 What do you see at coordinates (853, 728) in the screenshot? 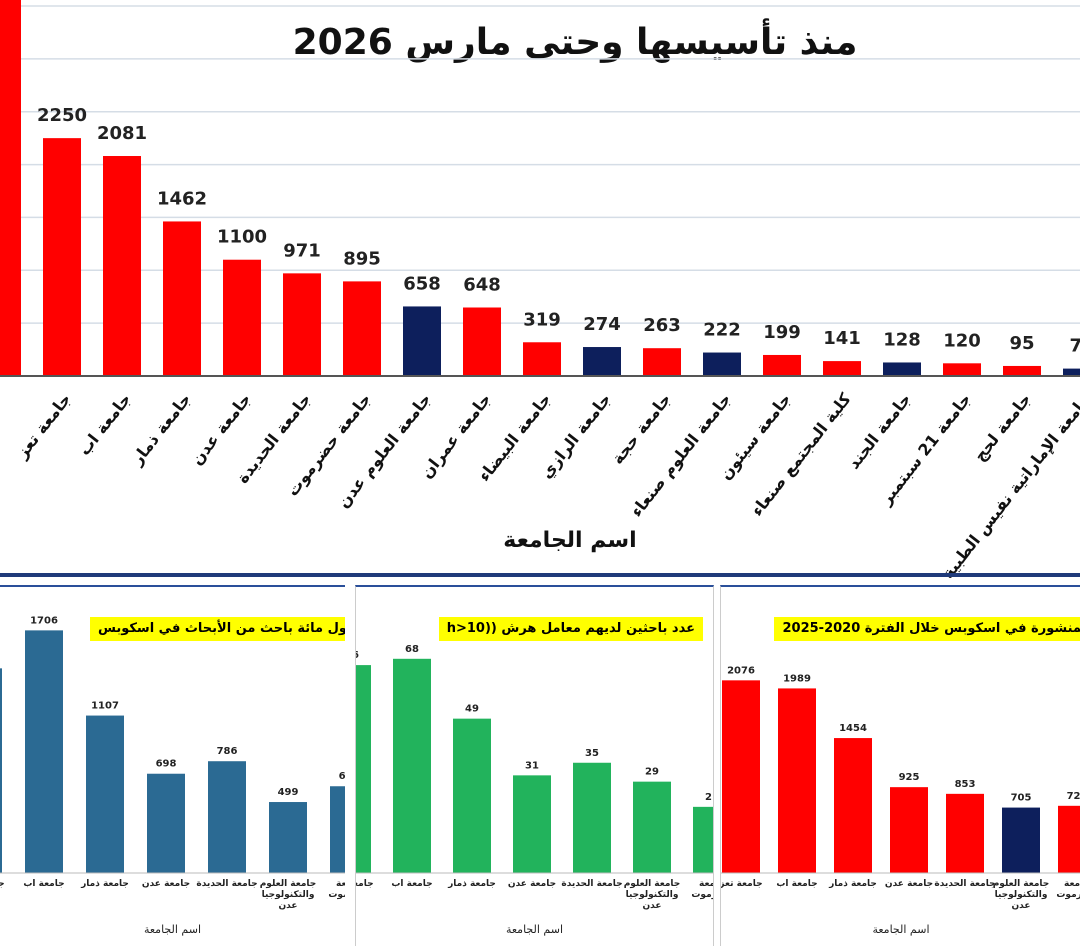
I see `value-label: 1454` at bounding box center [853, 728].